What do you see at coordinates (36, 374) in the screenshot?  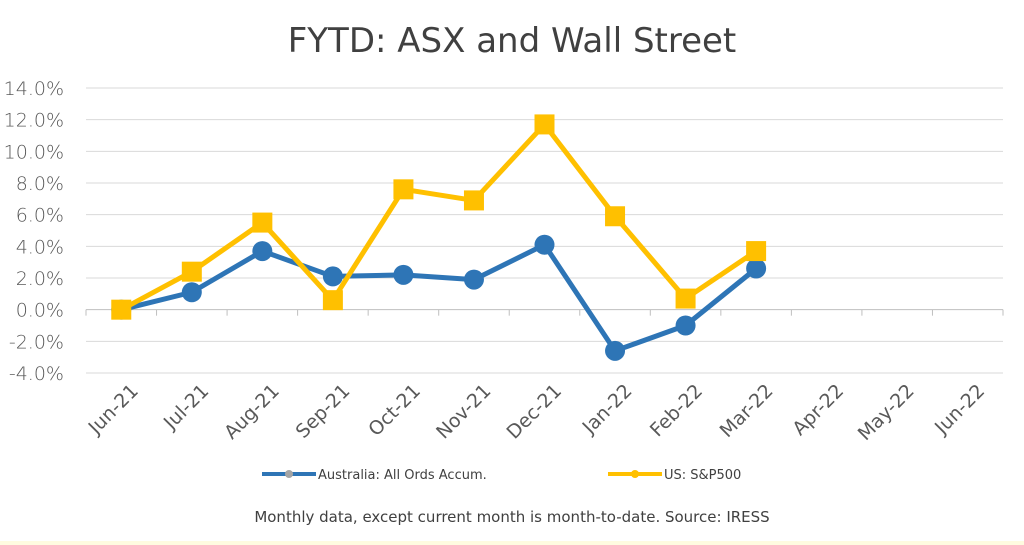 I see `y-tick-label: -4.0%` at bounding box center [36, 374].